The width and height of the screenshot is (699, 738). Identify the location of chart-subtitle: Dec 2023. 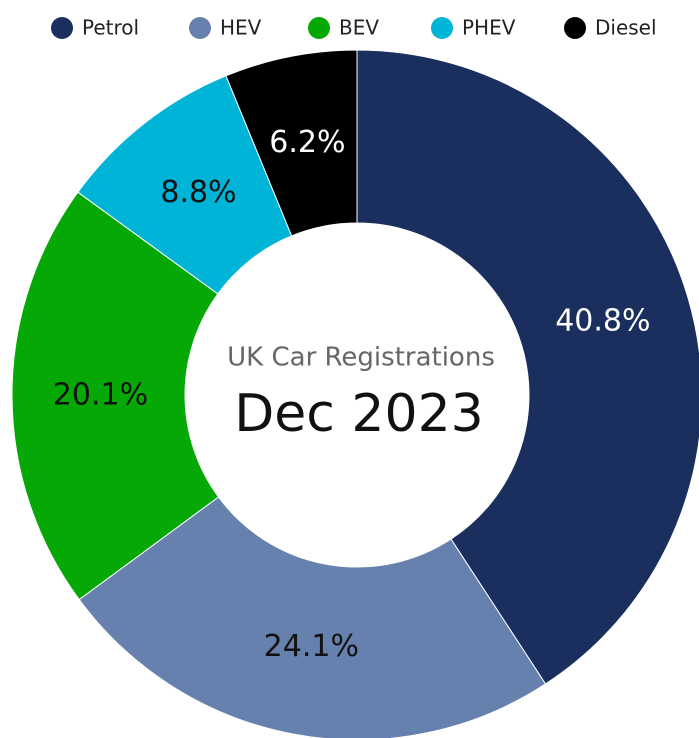
(359, 414).